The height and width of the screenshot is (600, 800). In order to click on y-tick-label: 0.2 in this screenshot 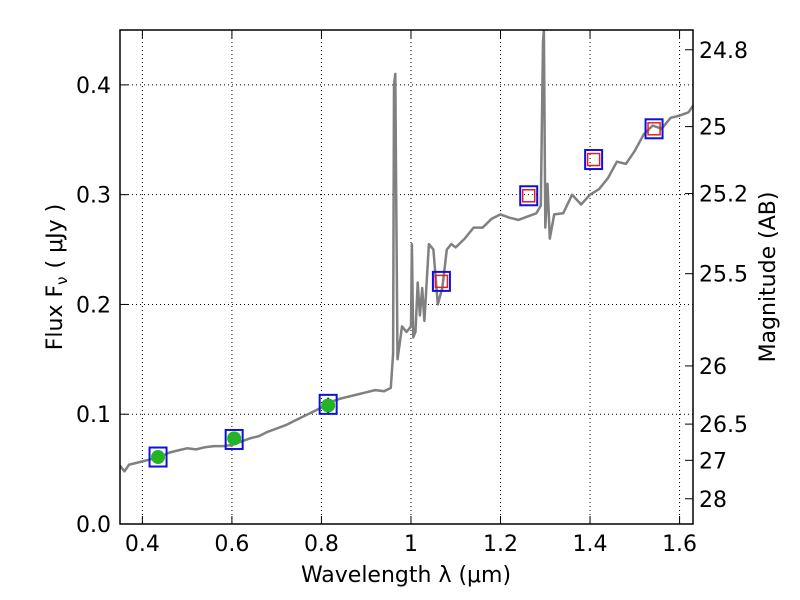, I will do `click(93, 305)`.